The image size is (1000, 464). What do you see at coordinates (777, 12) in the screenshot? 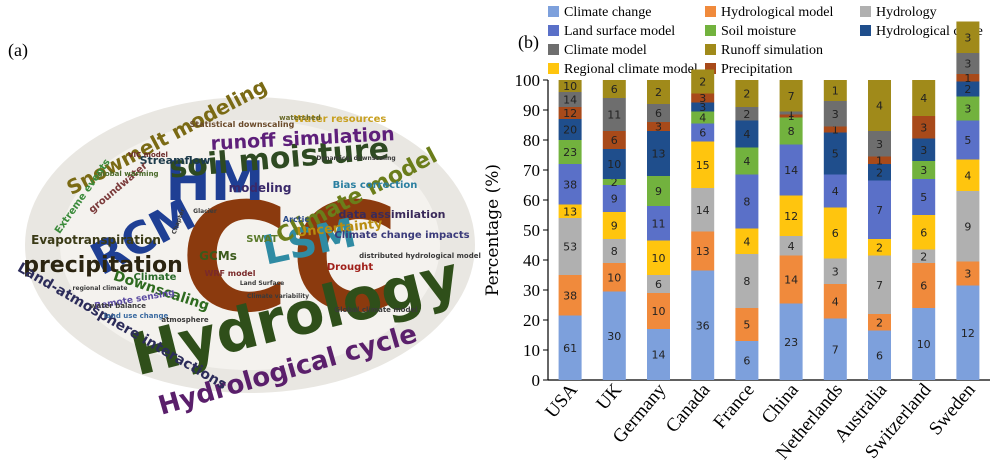
I see `legend-label: Hydrological model` at bounding box center [777, 12].